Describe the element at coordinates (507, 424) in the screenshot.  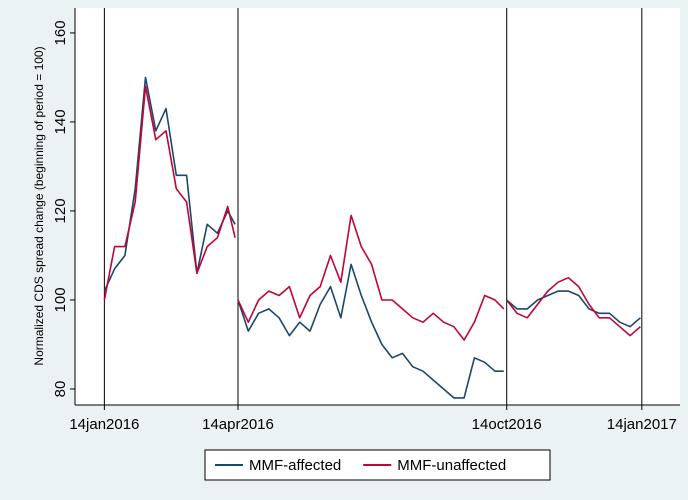
I see `x-tick-label: 14oct2016` at that location.